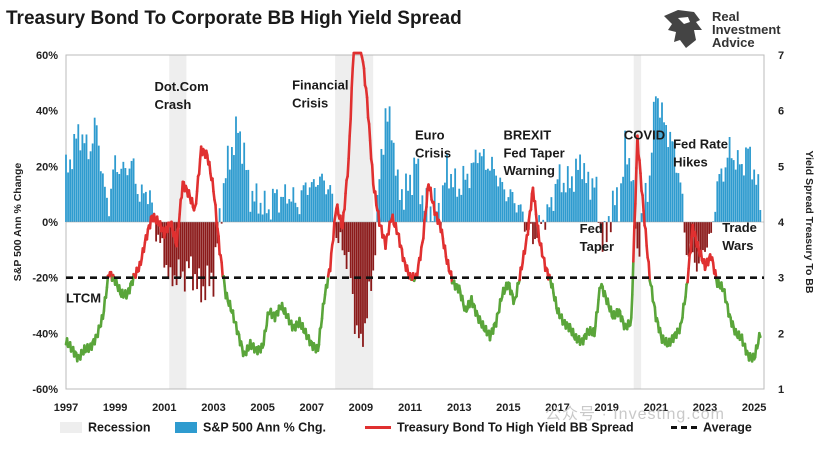  Describe the element at coordinates (515, 427) in the screenshot. I see `legend-label-spread: Treasury Bond To High Yield BB Spread` at that location.